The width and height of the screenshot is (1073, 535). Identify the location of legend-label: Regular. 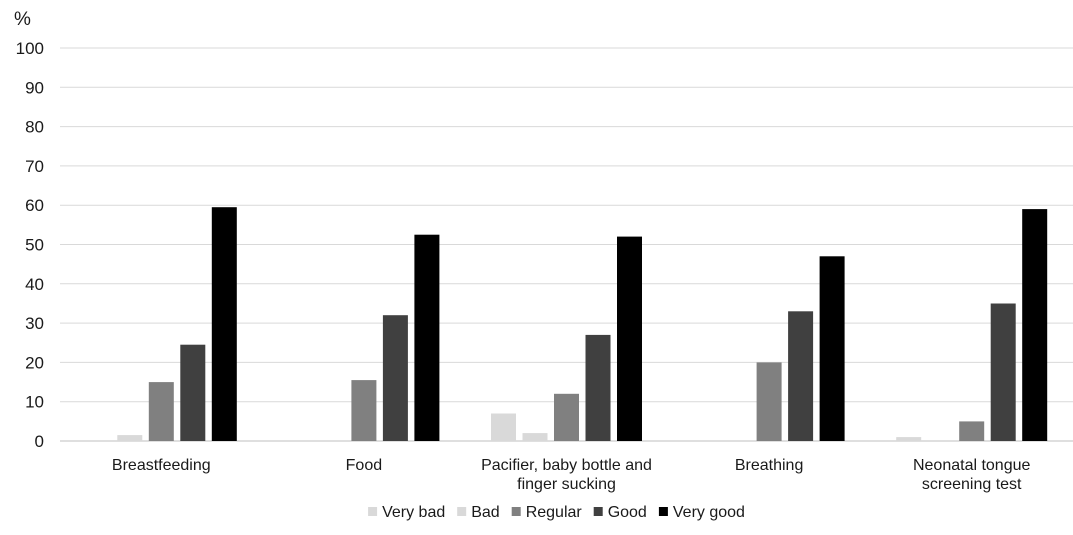
(554, 512).